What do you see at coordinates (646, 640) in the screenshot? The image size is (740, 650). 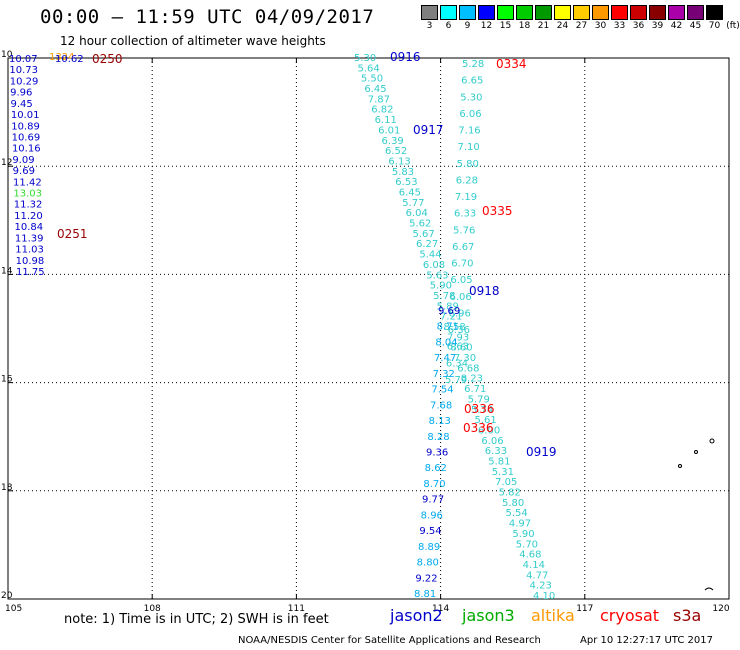 I see `generation-timestamp: Apr 10 12:27:17 UTC 2017` at bounding box center [646, 640].